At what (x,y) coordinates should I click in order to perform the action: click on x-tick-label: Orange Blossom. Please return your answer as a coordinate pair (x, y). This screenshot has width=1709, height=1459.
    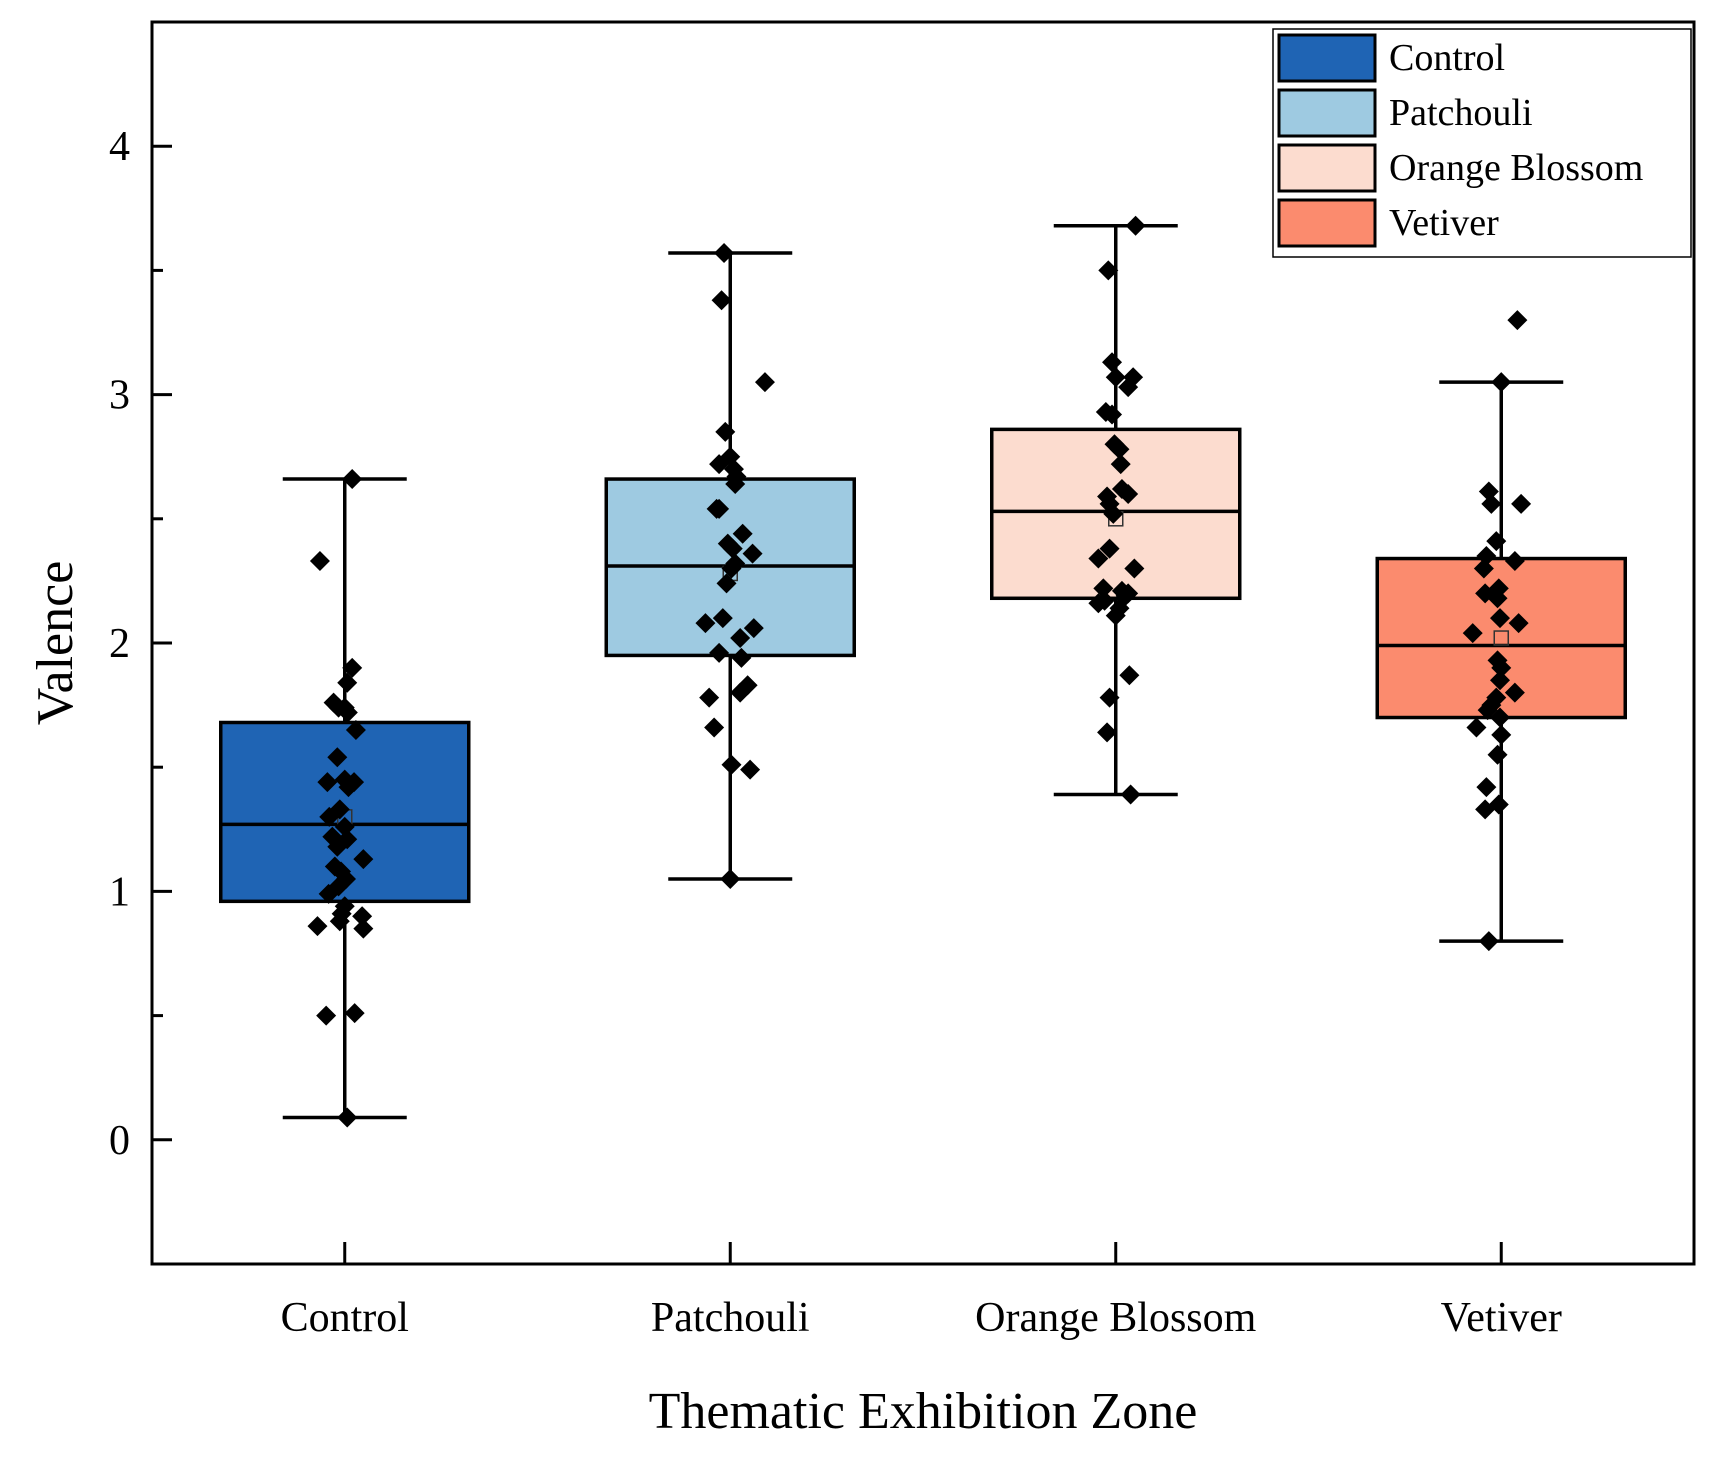
    Looking at the image, I should click on (1115, 1318).